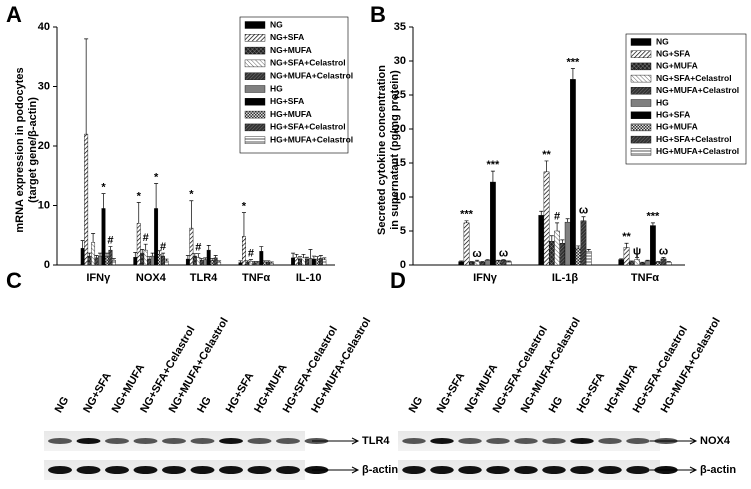  I want to click on y-tick-label: 35, so click(400, 27).